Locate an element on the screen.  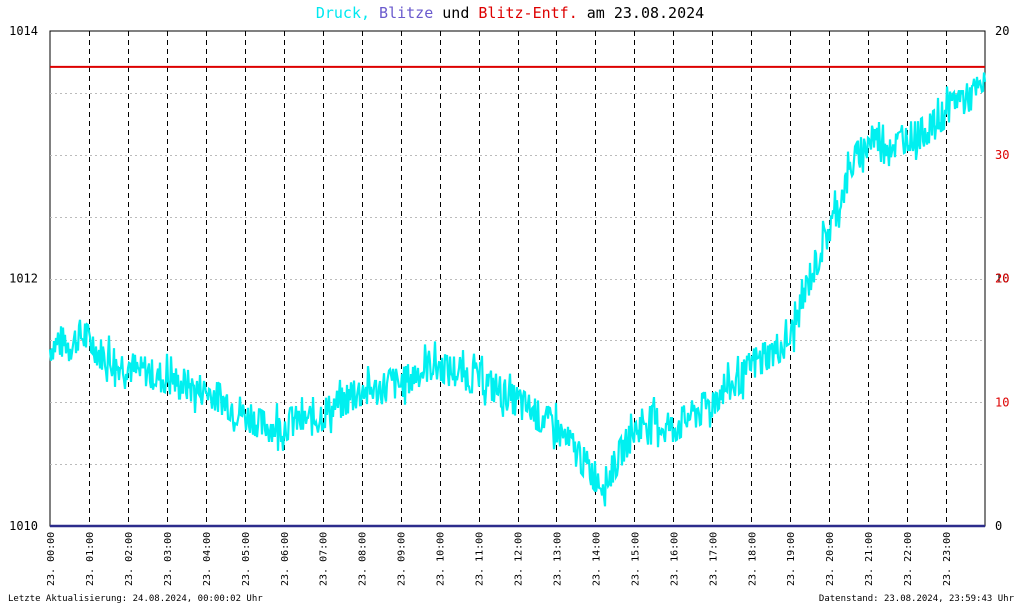
x-tick-label: 23. 02:00 is located at coordinates (129, 559).